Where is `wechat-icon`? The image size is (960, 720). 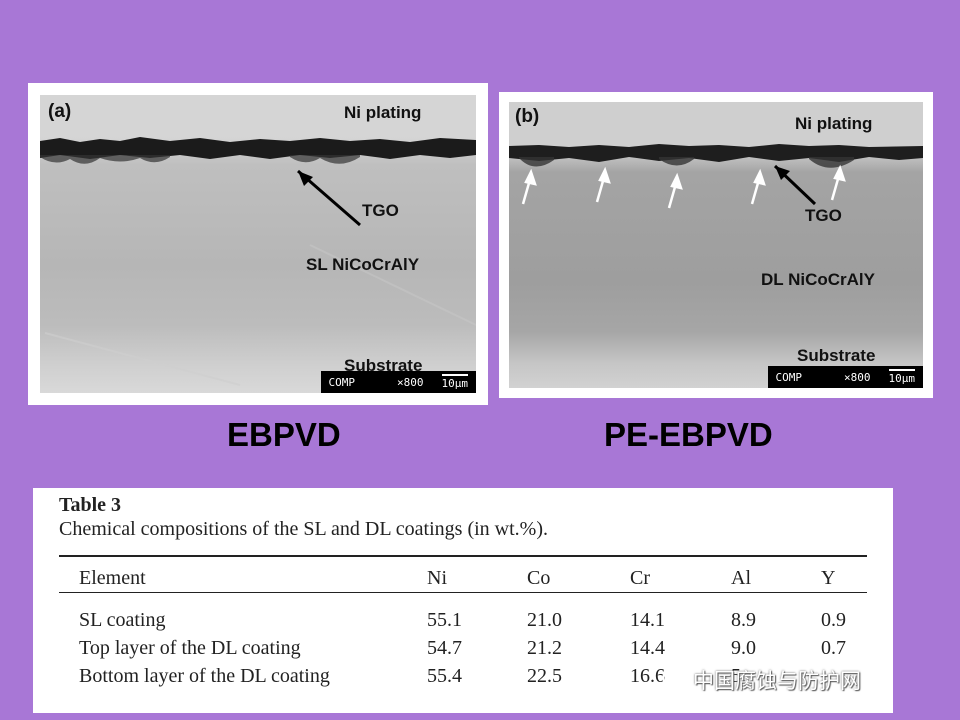
wechat-icon is located at coordinates (675, 680).